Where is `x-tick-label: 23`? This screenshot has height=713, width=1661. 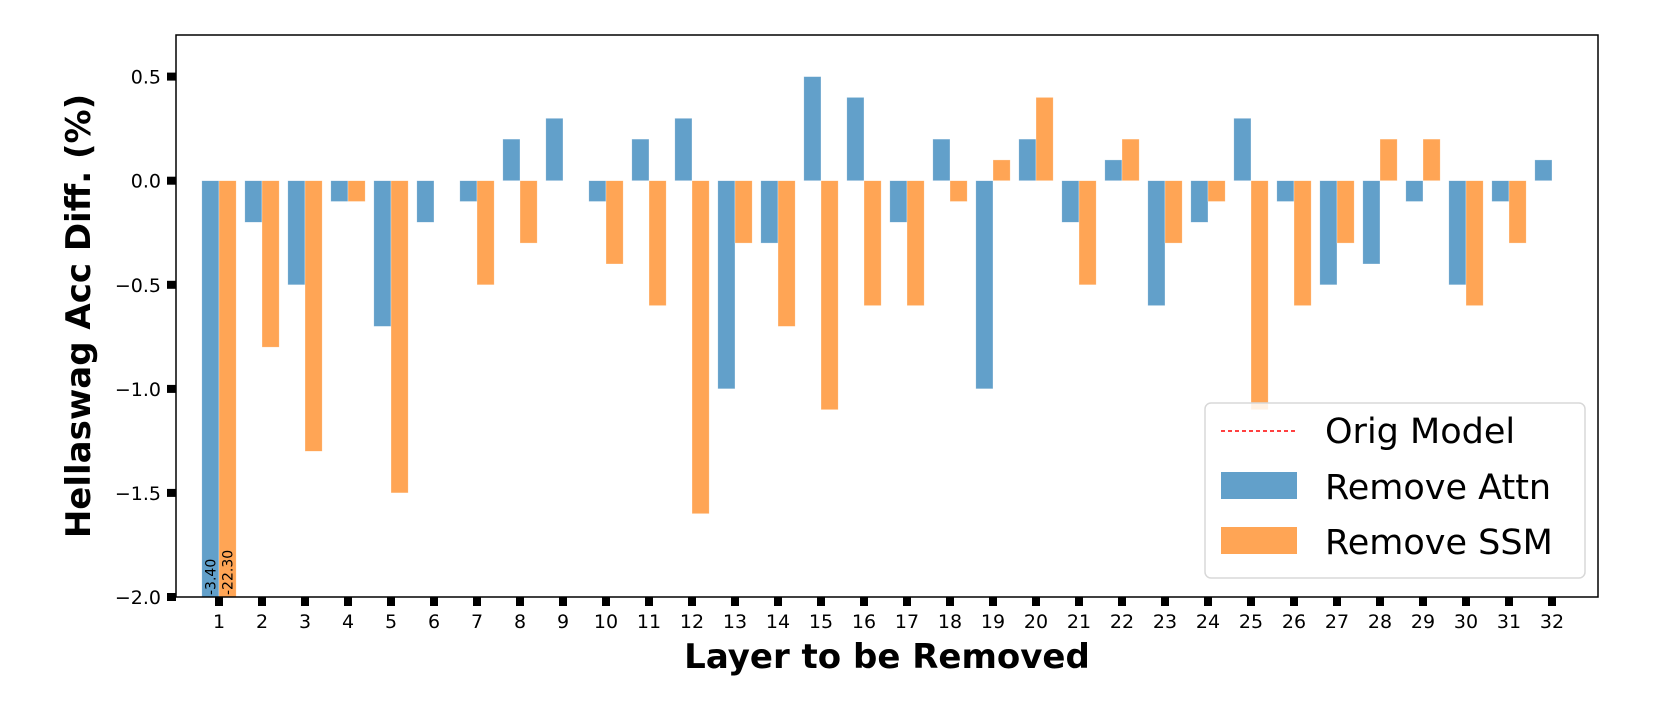 x-tick-label: 23 is located at coordinates (1165, 622).